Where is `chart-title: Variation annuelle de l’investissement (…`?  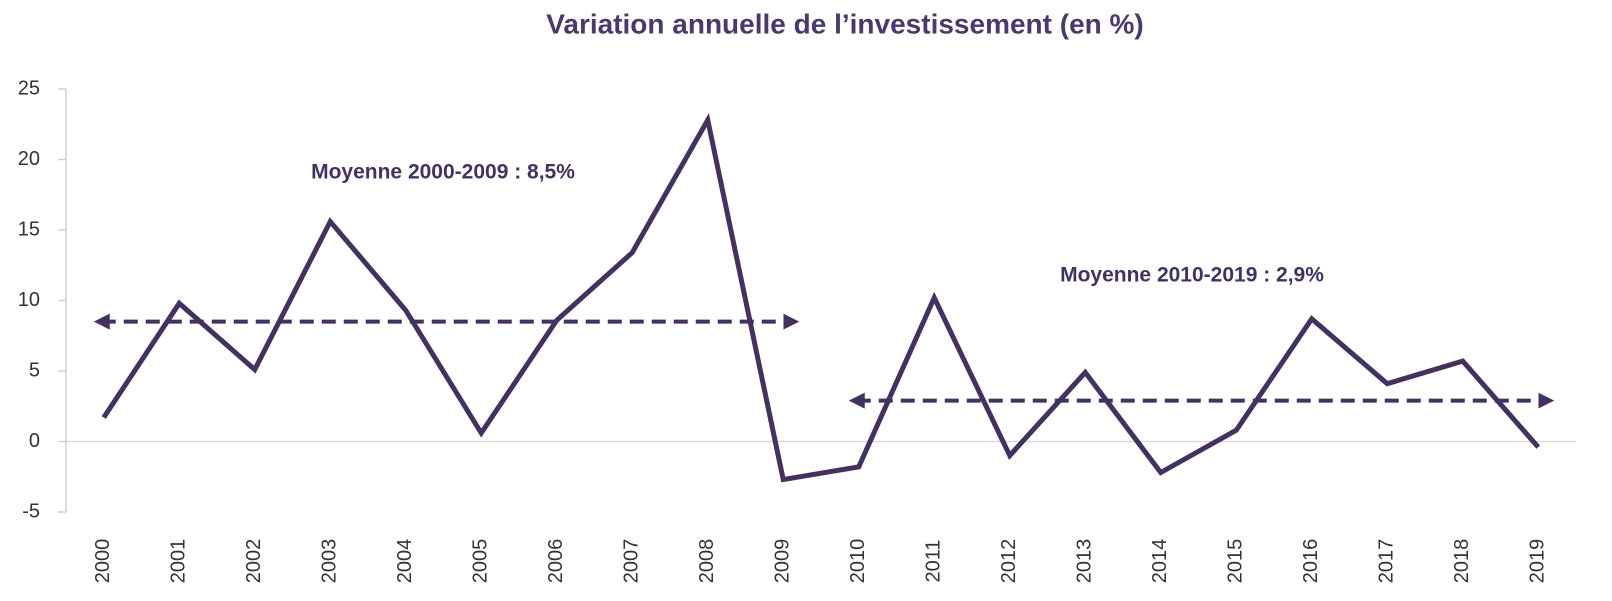 chart-title: Variation annuelle de l’investissement (… is located at coordinates (845, 23).